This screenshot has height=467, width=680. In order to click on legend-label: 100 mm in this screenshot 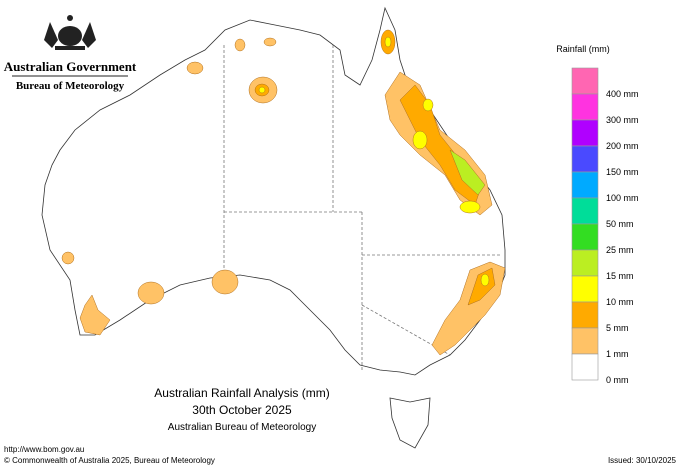, I will do `click(622, 198)`.